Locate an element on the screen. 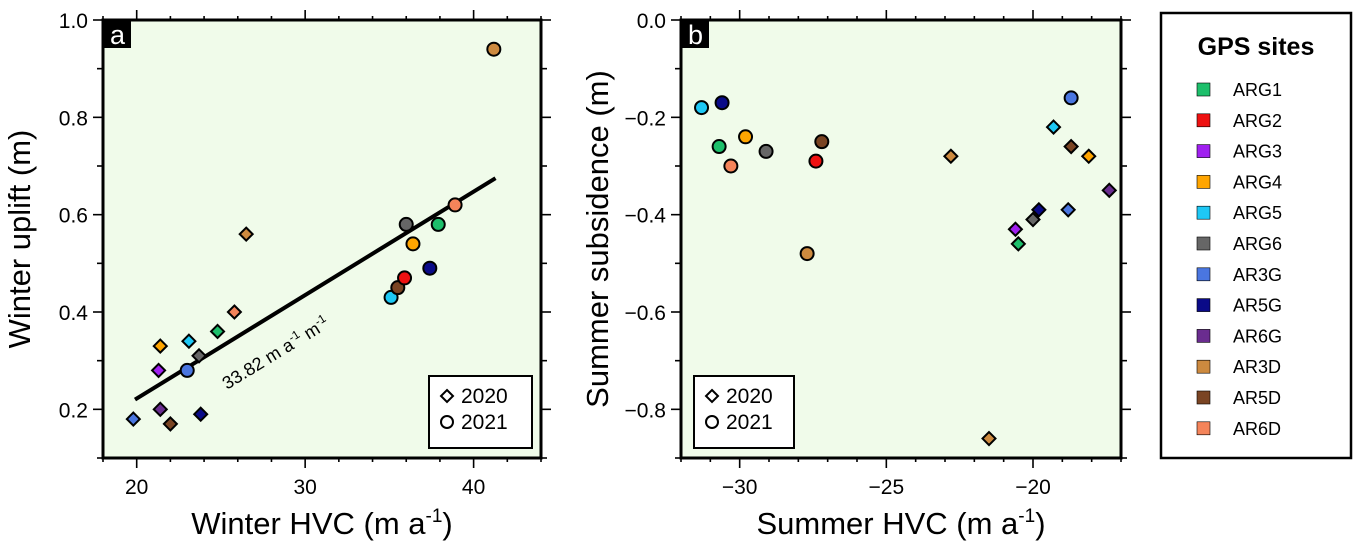 The image size is (1355, 541). point-ar5g-2020 is located at coordinates (200, 414).